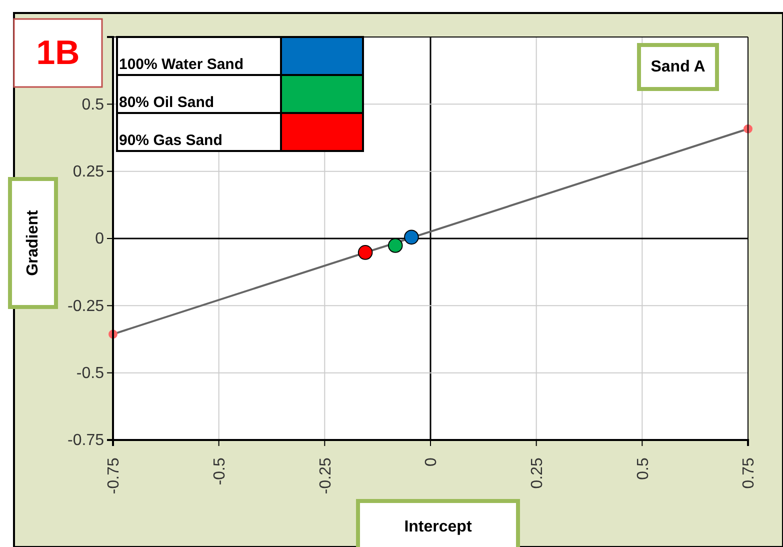 This screenshot has height=547, width=783. What do you see at coordinates (58, 53) in the screenshot?
I see `text: 1B` at bounding box center [58, 53].